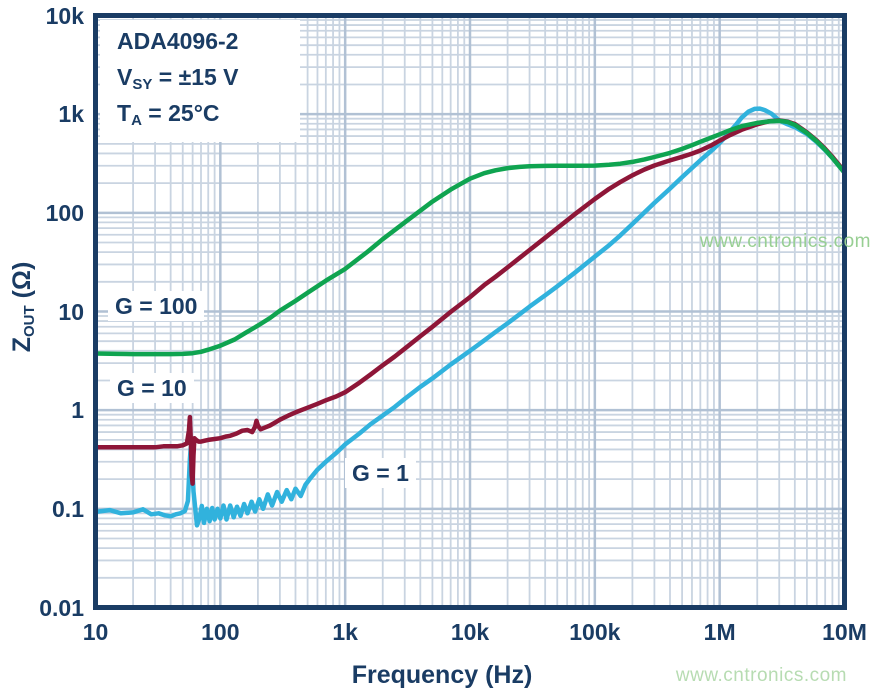 This screenshot has height=694, width=873. I want to click on y-tick-label-100: 100, so click(64, 212).